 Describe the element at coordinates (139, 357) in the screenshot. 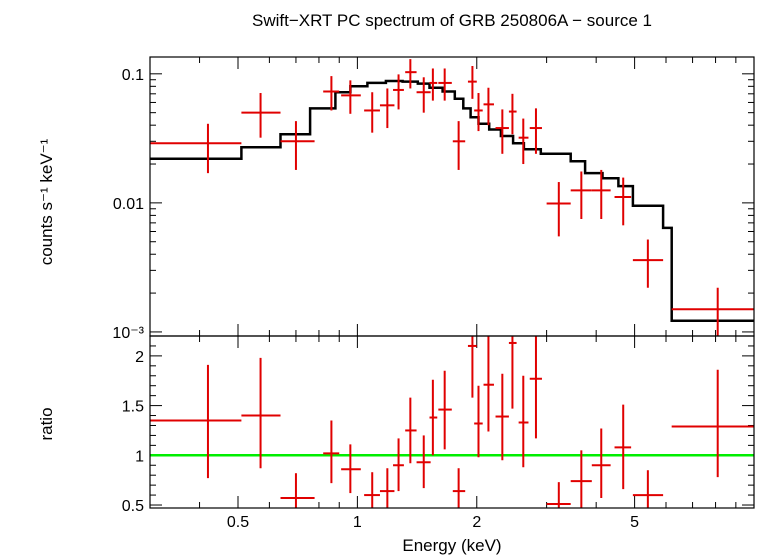

I see `ratio-y-tick-label: 2` at that location.